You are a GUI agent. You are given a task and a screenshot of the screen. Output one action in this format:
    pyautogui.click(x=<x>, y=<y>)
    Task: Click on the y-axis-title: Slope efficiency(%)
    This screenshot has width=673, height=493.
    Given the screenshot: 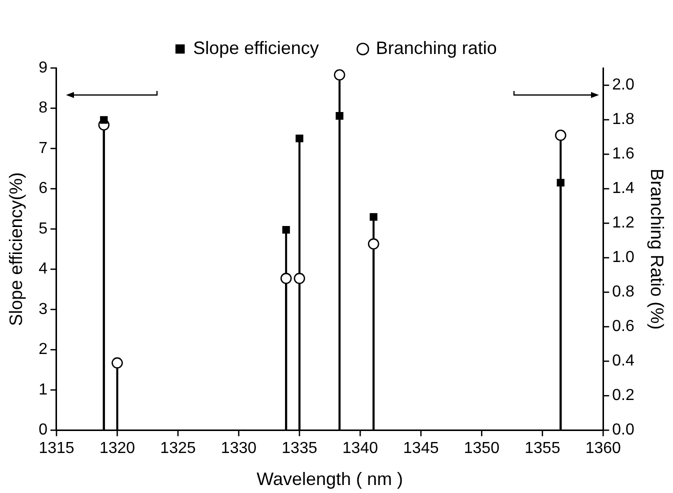 What is the action you would take?
    pyautogui.click(x=16, y=249)
    